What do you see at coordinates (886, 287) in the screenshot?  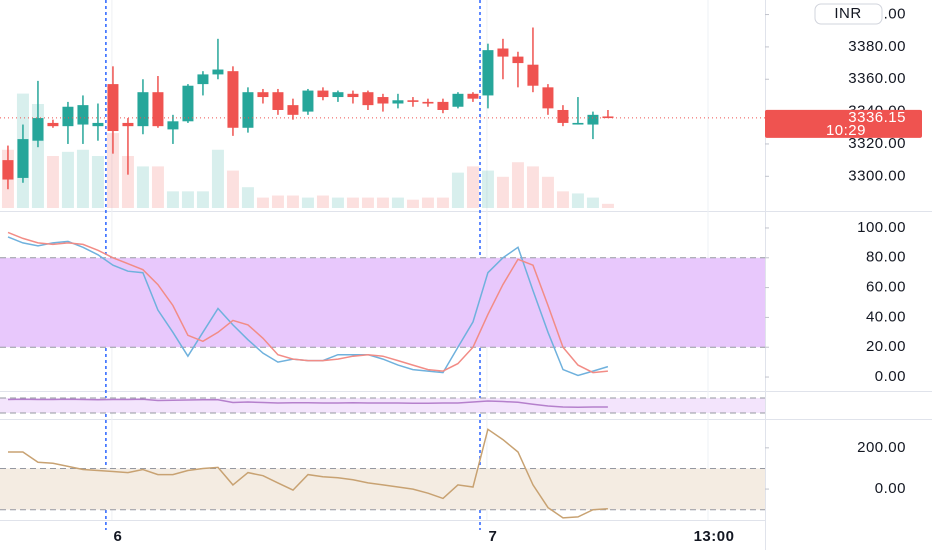 I see `y-tick-label: 60.00` at bounding box center [886, 287].